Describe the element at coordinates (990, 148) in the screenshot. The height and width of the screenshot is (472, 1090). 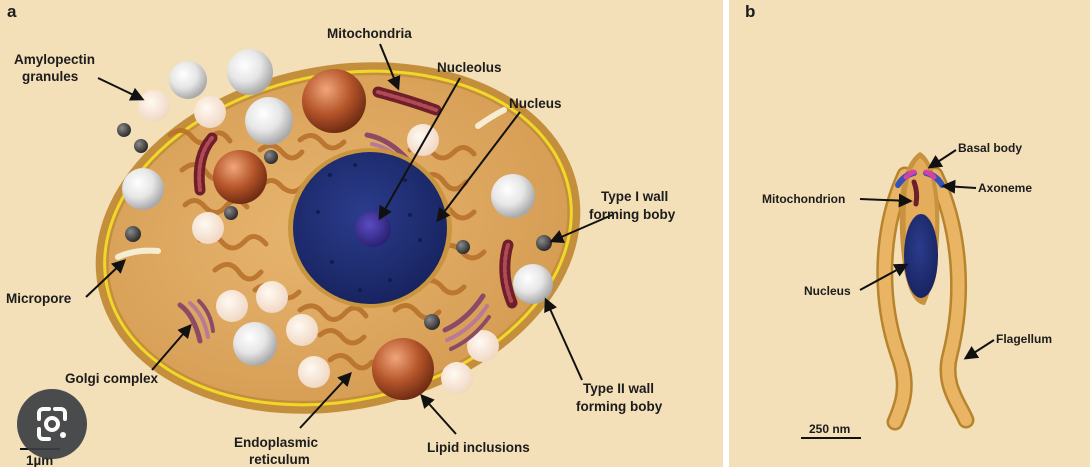
I see `label-basal-body: Basal body` at that location.